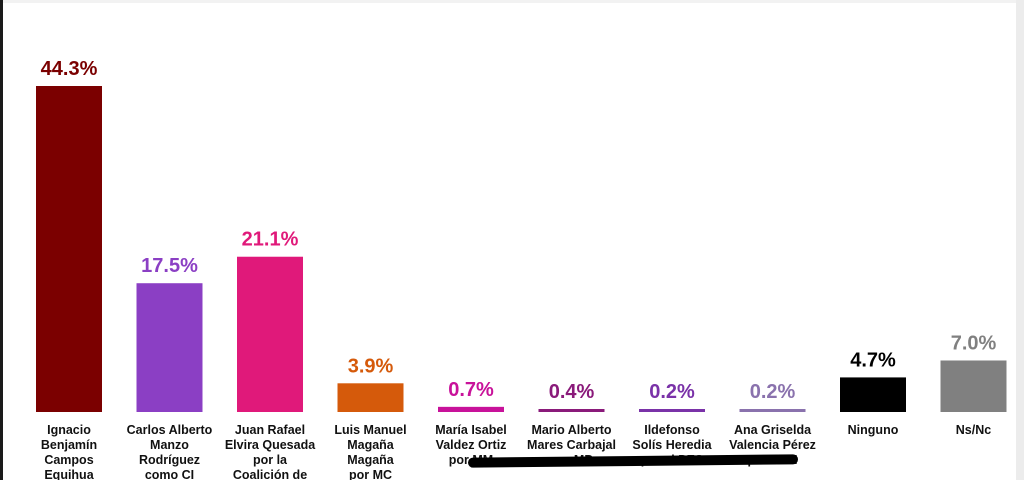 Image resolution: width=1024 pixels, height=480 pixels. Describe the element at coordinates (672, 445) in the screenshot. I see `category-label-6-line-1: Solís Heredia` at that location.